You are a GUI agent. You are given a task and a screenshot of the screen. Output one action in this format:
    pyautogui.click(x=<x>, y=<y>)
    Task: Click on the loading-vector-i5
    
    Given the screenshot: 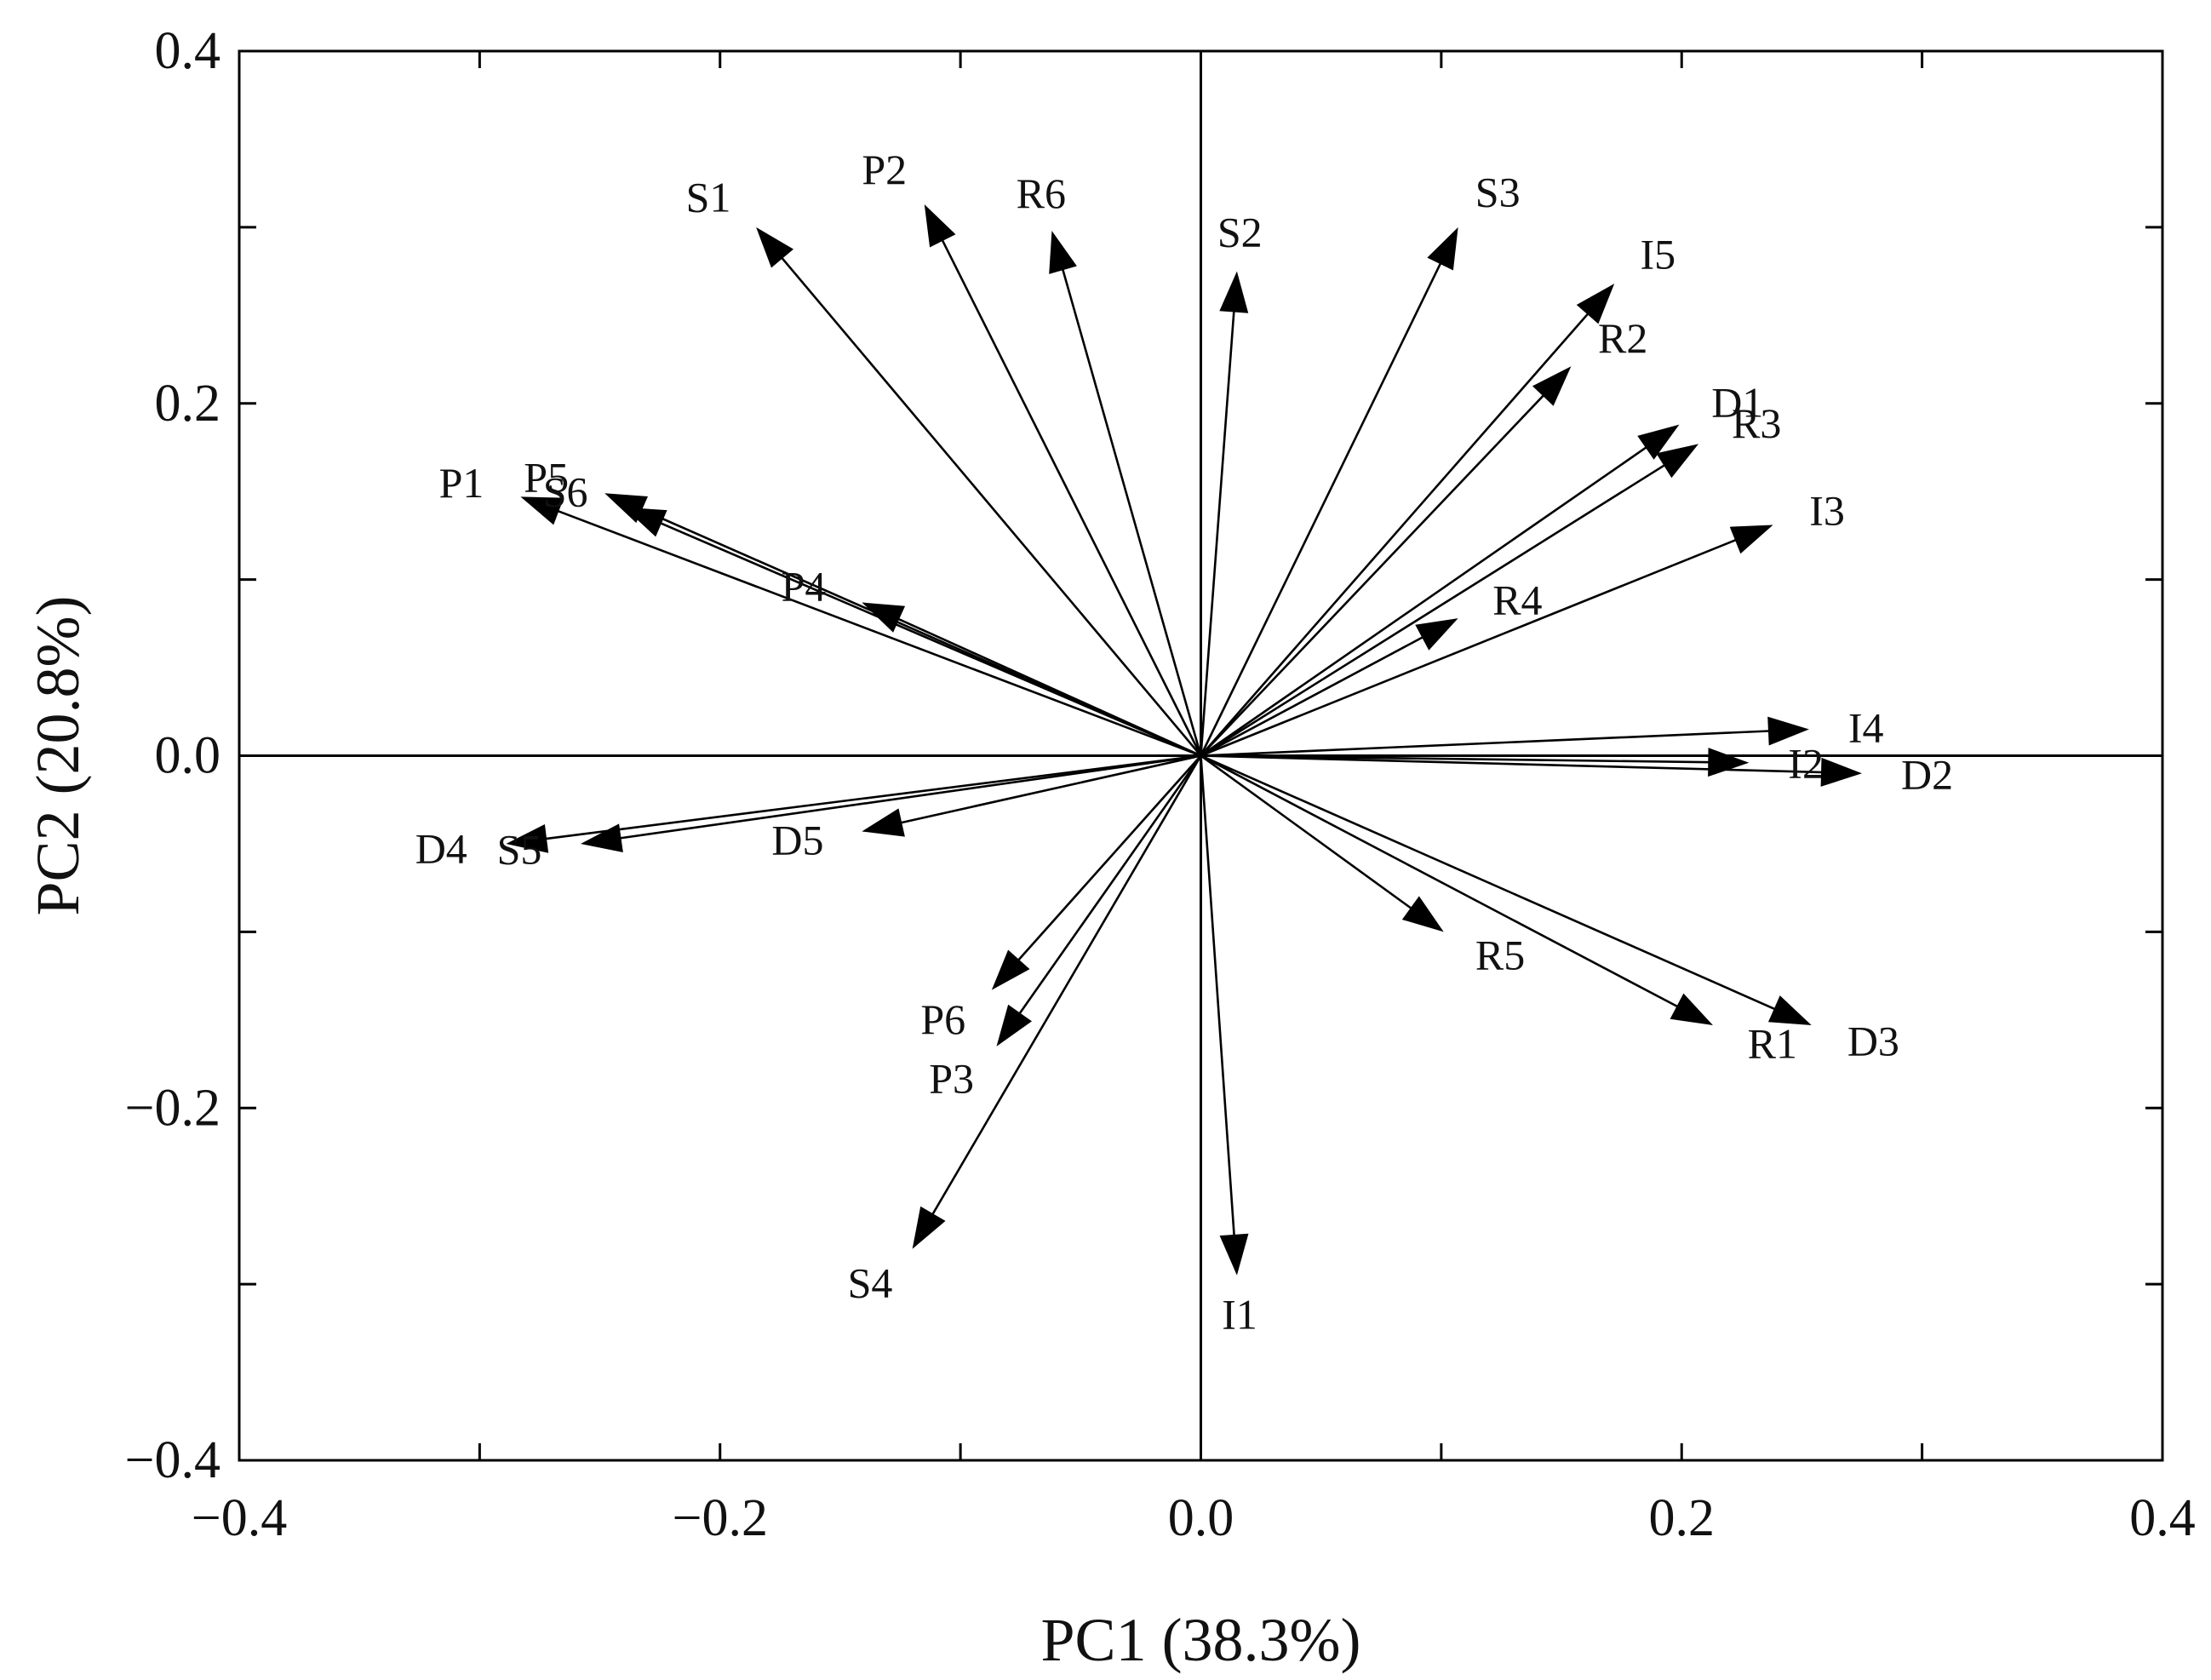 What is the action you would take?
    pyautogui.click(x=1407, y=520)
    